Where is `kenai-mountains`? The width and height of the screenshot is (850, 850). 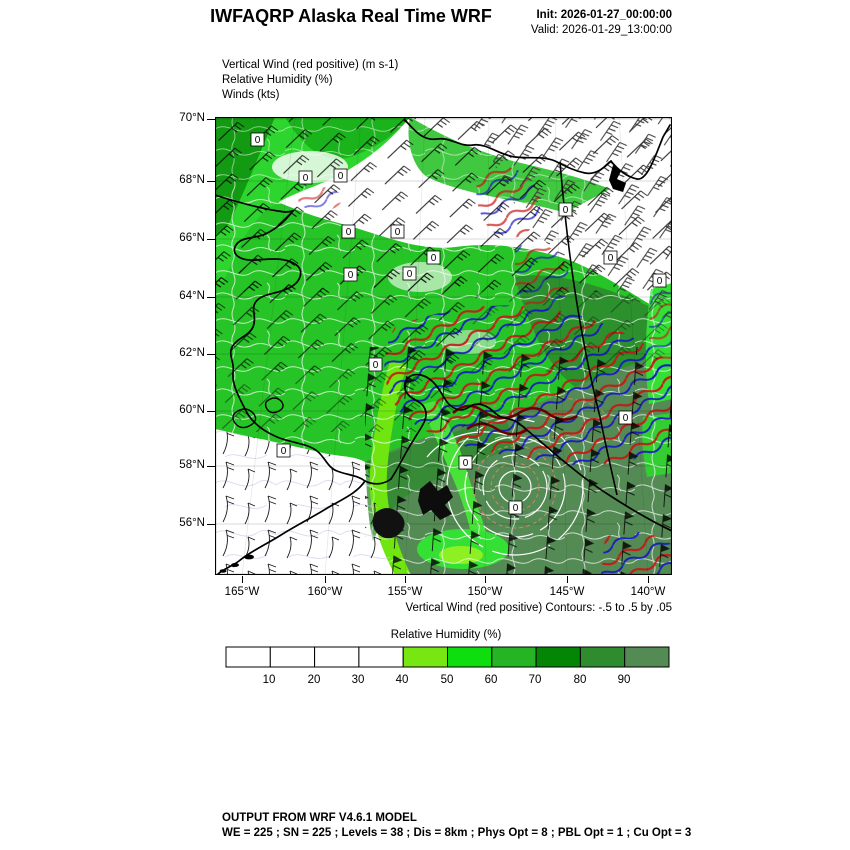 kenai-mountains is located at coordinates (435, 500).